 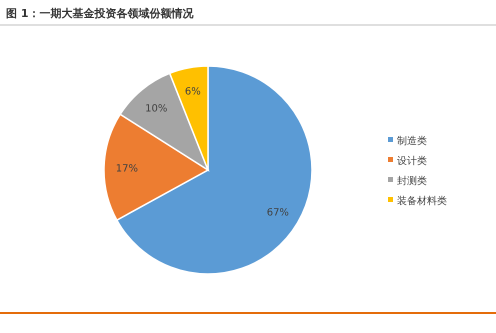 I want to click on data-label: 10%, so click(x=156, y=108).